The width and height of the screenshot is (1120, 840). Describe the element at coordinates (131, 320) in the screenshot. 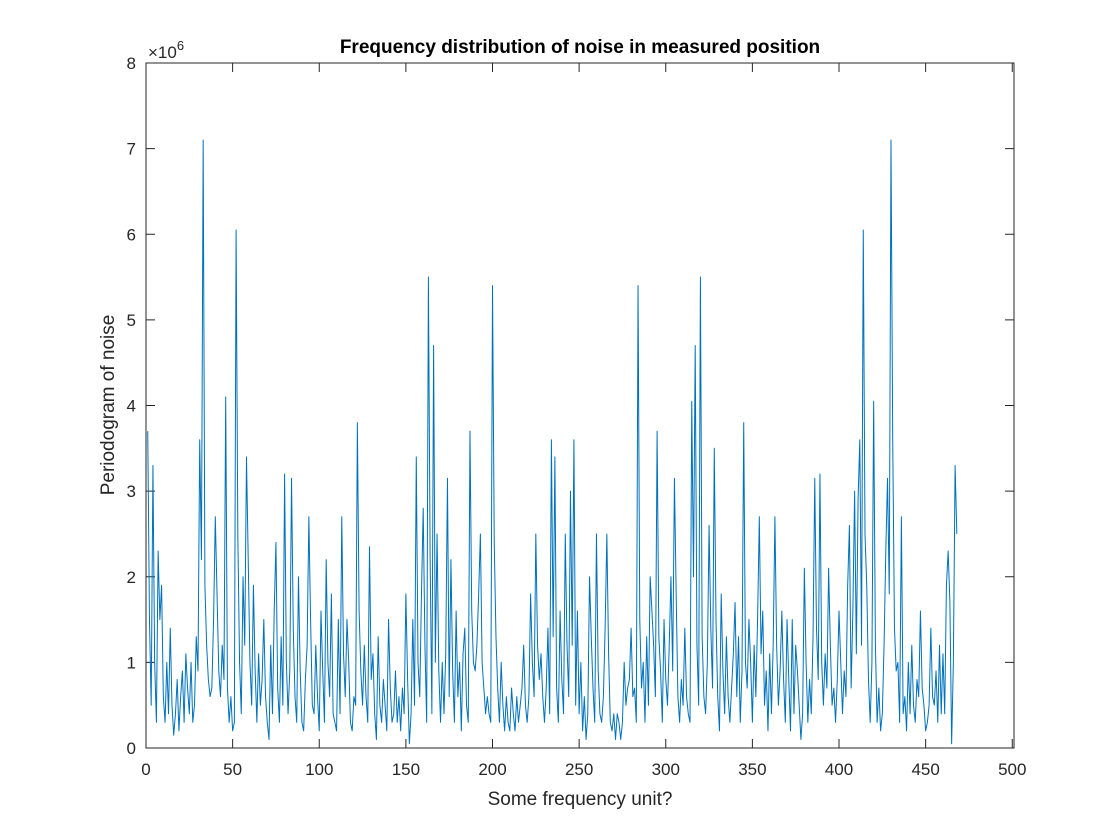

I see `y-tick-label: 5` at that location.